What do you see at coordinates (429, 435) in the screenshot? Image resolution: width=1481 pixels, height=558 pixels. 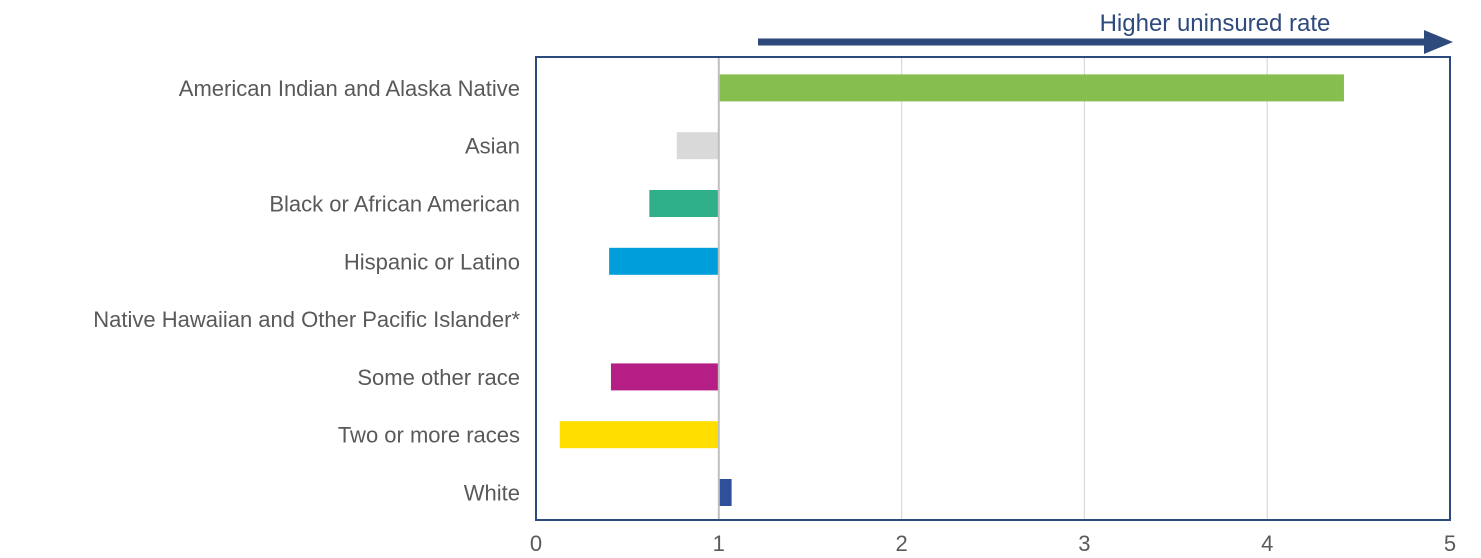 I see `category-label: Two or more races` at bounding box center [429, 435].